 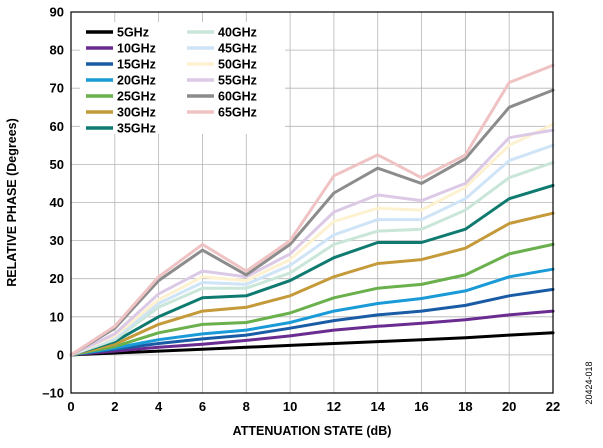 I want to click on legend-label: 30GHz, so click(x=136, y=113).